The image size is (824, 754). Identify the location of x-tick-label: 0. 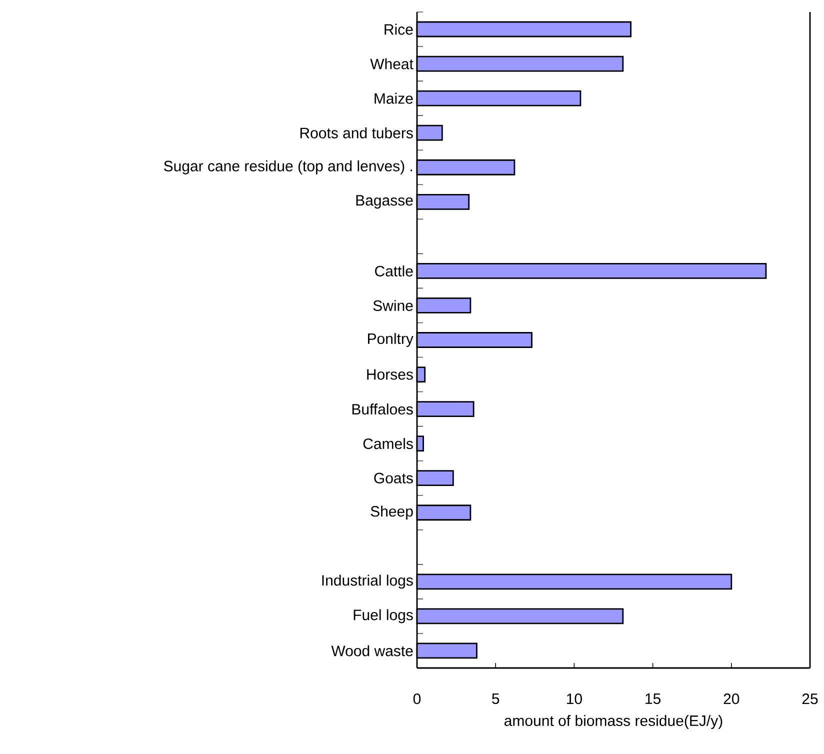
(417, 699).